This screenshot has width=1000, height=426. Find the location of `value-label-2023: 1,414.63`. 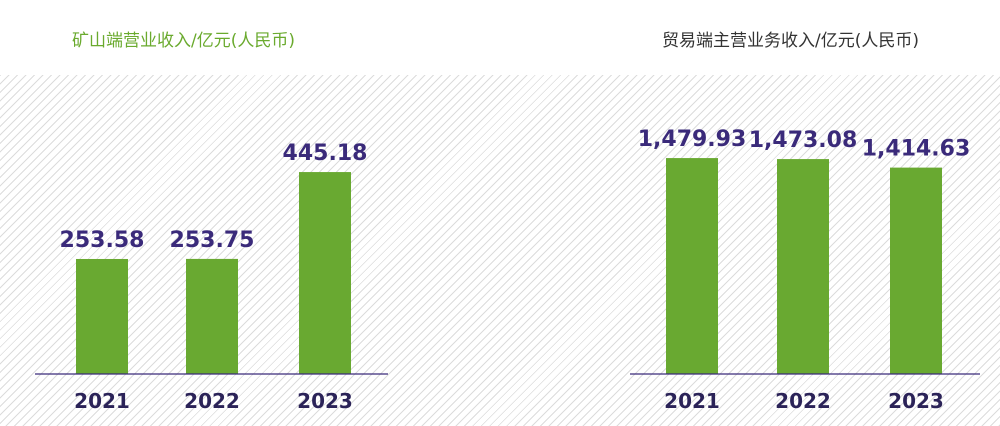

value-label-2023: 1,414.63 is located at coordinates (916, 149).